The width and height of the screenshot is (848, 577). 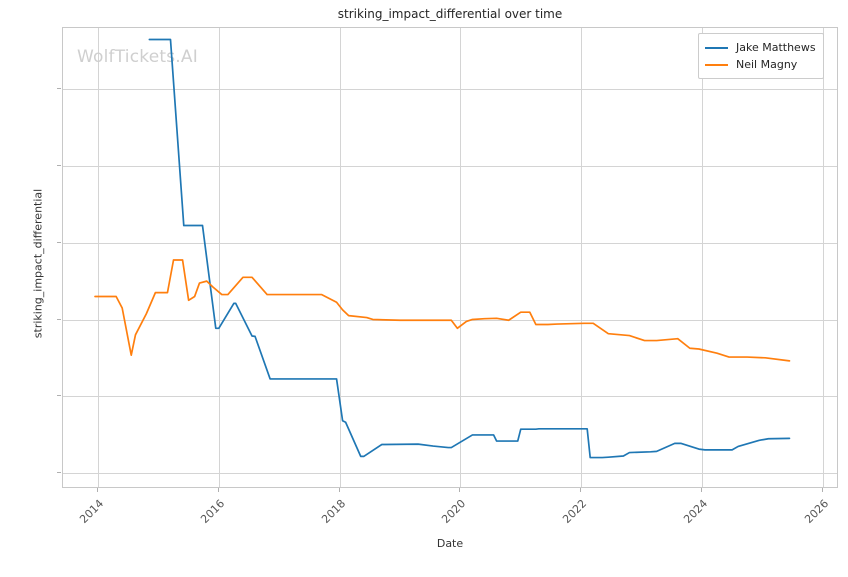 I want to click on gridline-x-2024, so click(x=702, y=257).